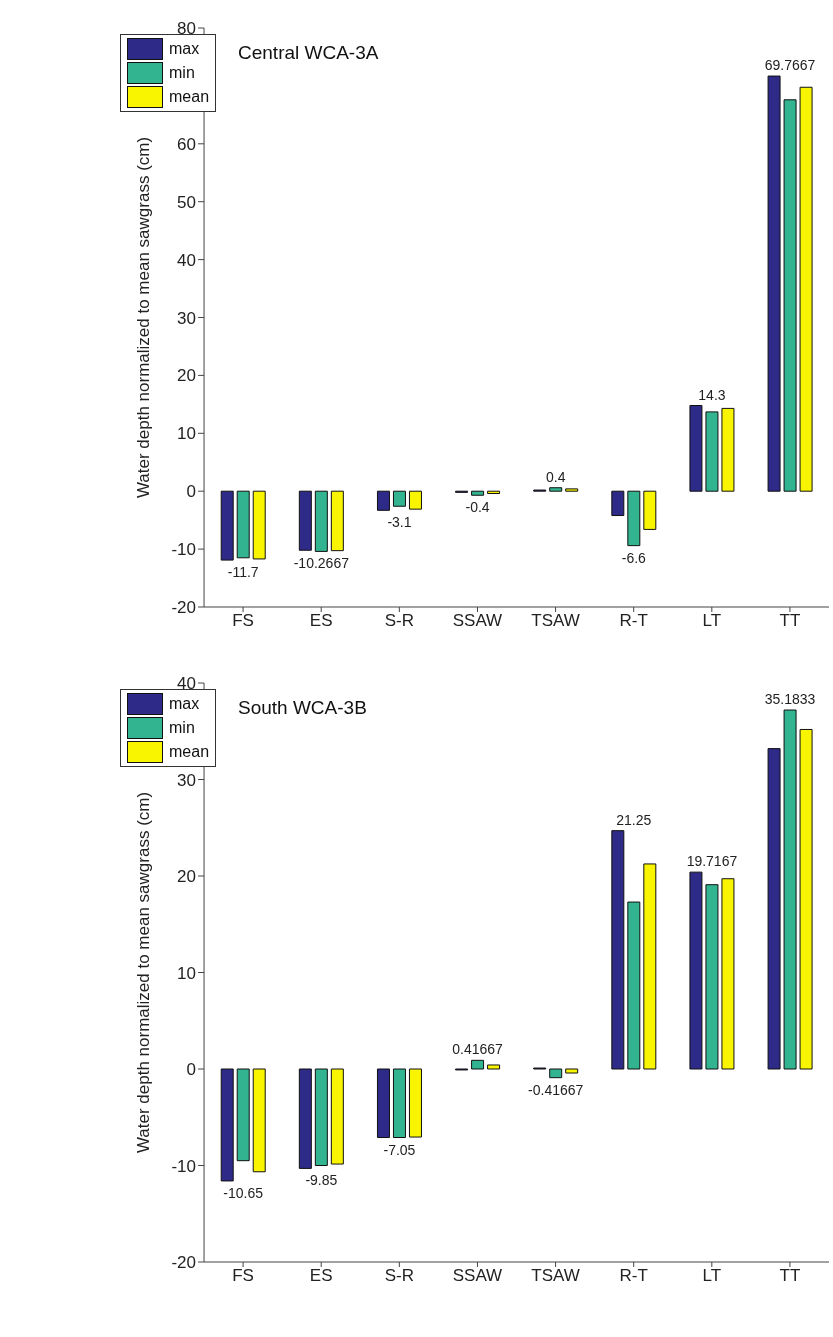 The width and height of the screenshot is (833, 1337). Describe the element at coordinates (712, 861) in the screenshot. I see `data-label: 19.7167` at that location.